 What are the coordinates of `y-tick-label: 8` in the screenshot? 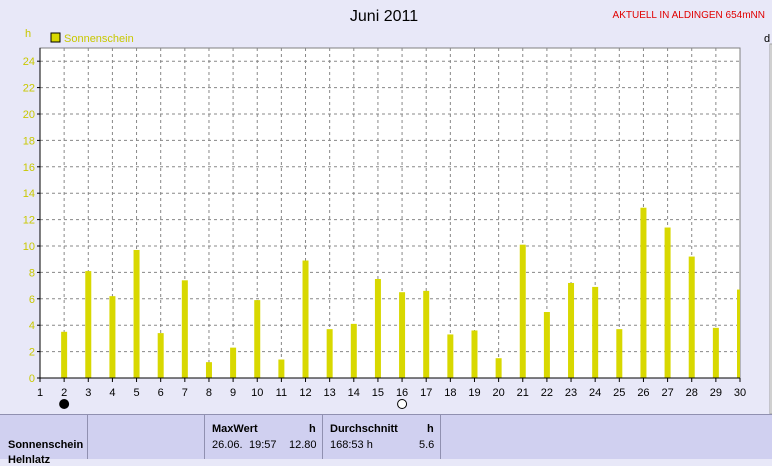 It's located at (32, 273).